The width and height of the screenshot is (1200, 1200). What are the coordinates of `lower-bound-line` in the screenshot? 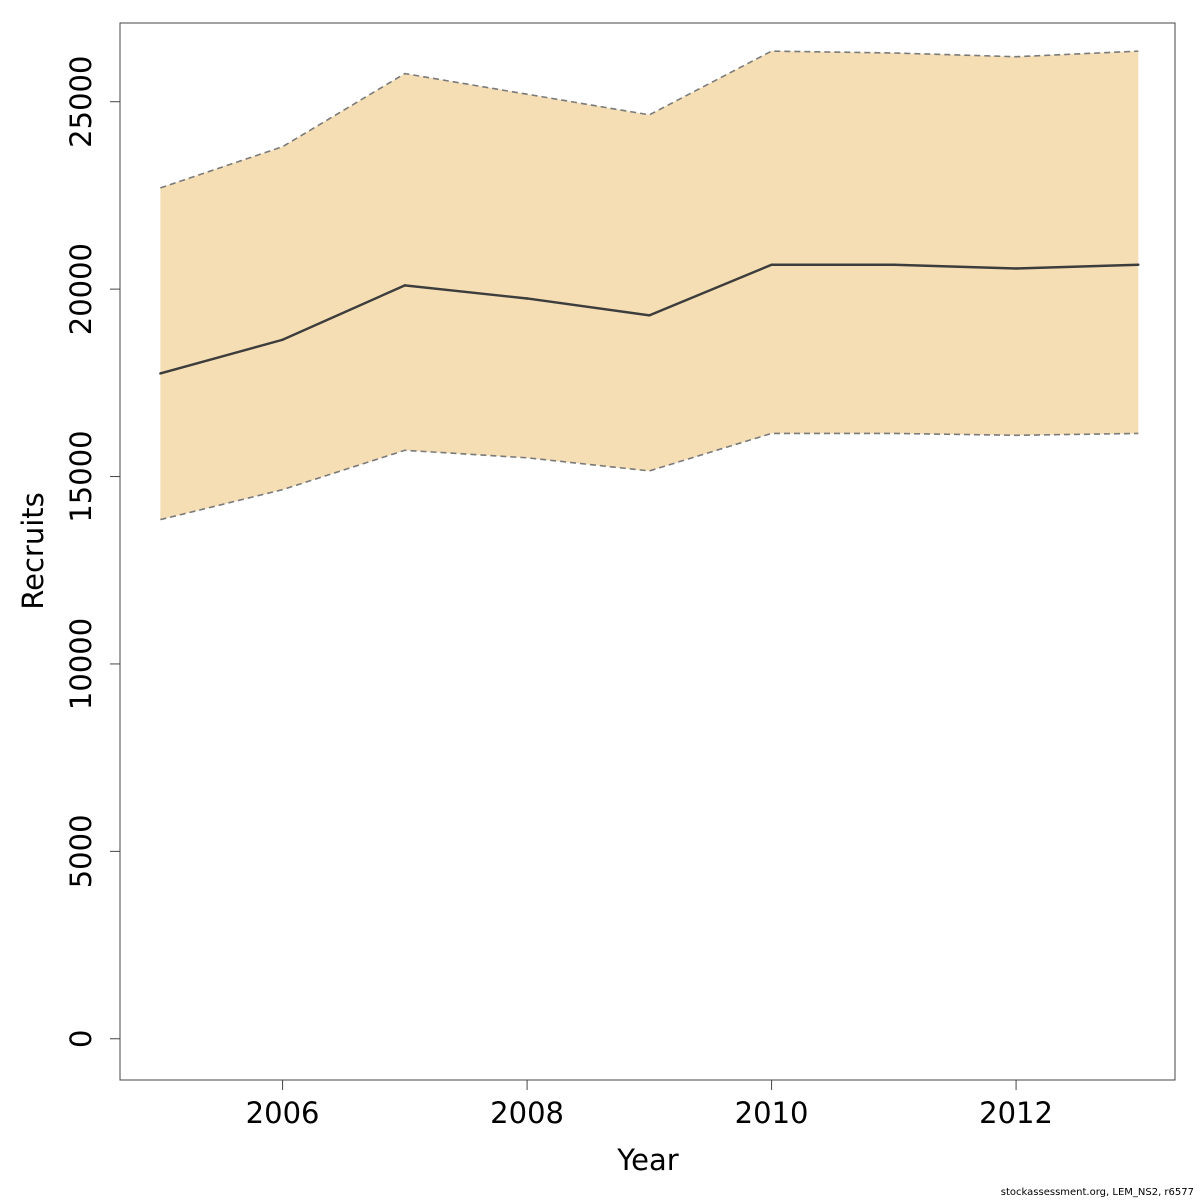 It's located at (649, 476).